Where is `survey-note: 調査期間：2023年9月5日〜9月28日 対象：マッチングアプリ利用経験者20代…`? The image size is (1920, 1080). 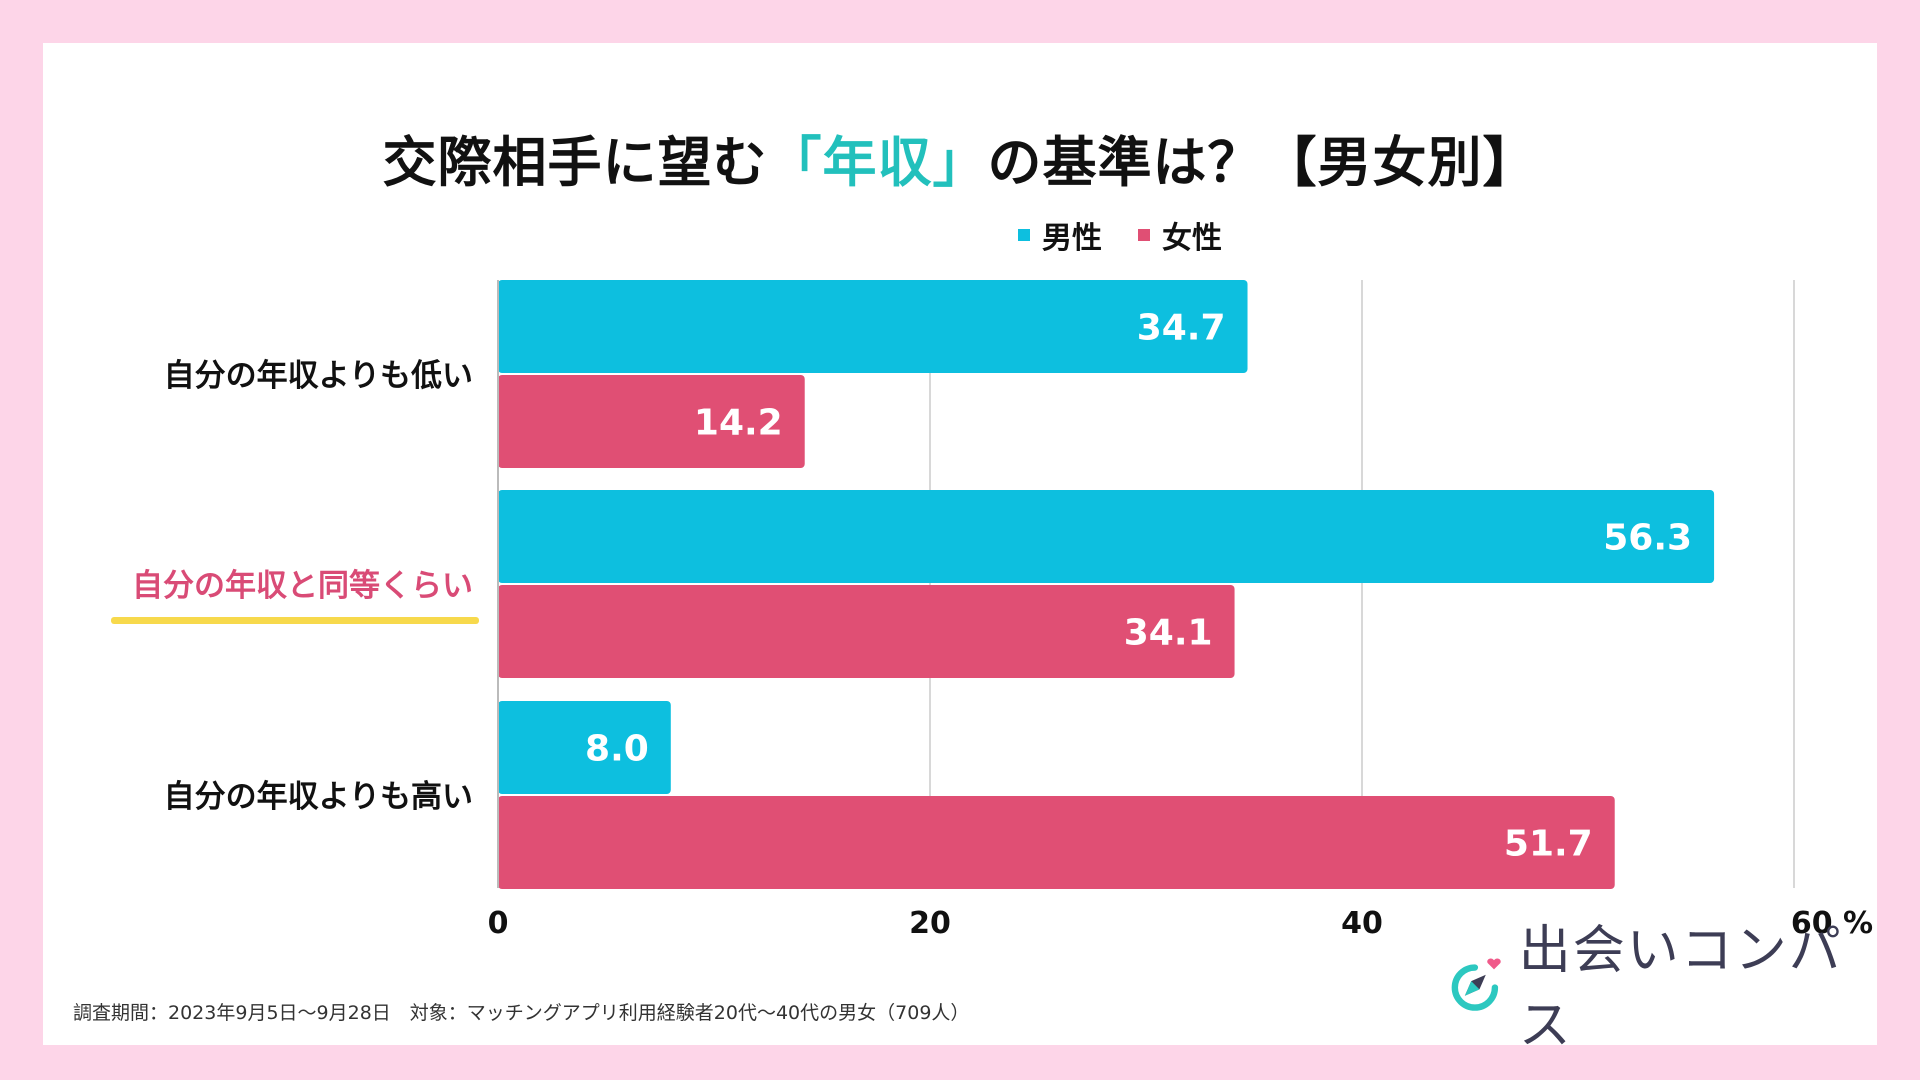
survey-note: 調査期間：2023年9月5日〜9月28日 対象：マッチングアプリ利用経験者20代… is located at coordinates (521, 1013).